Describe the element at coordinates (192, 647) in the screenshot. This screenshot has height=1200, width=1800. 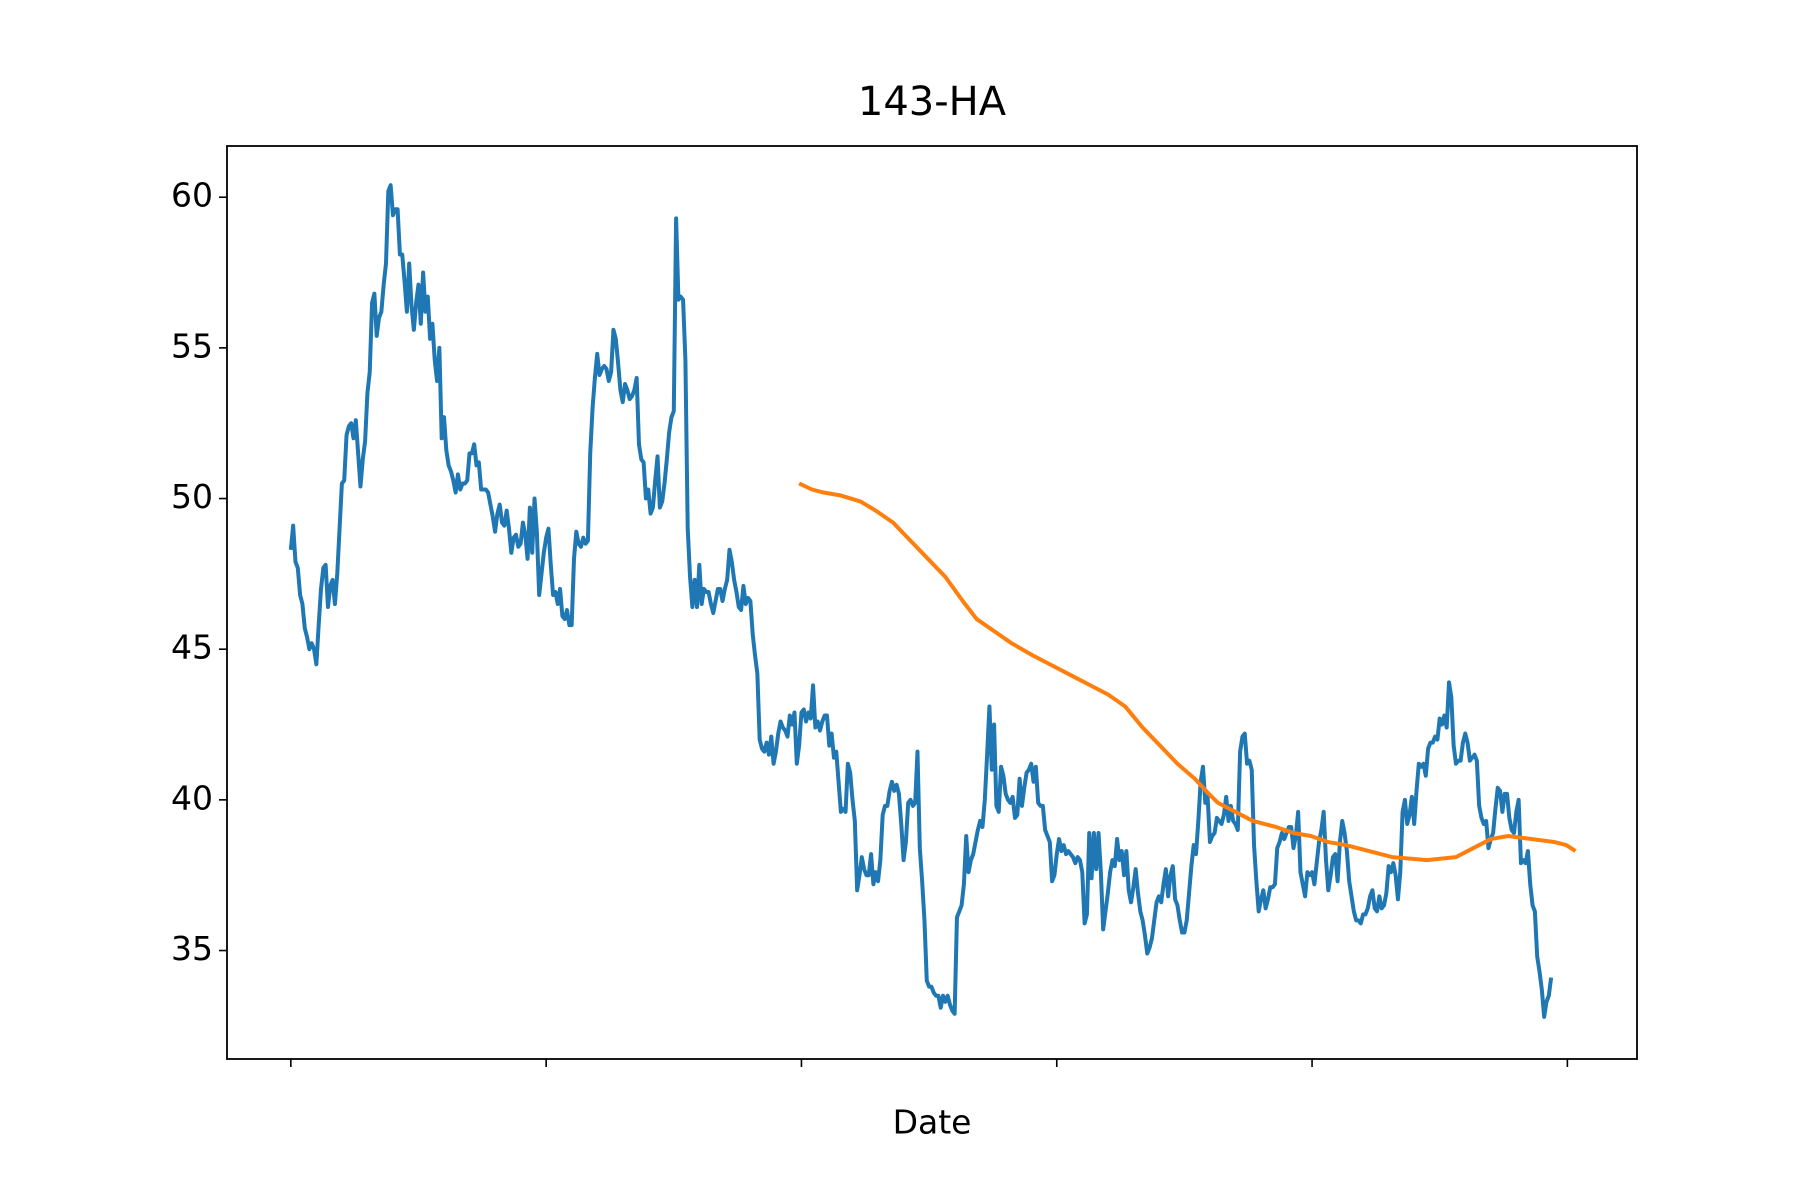
I see `y-tick-label: 45` at that location.